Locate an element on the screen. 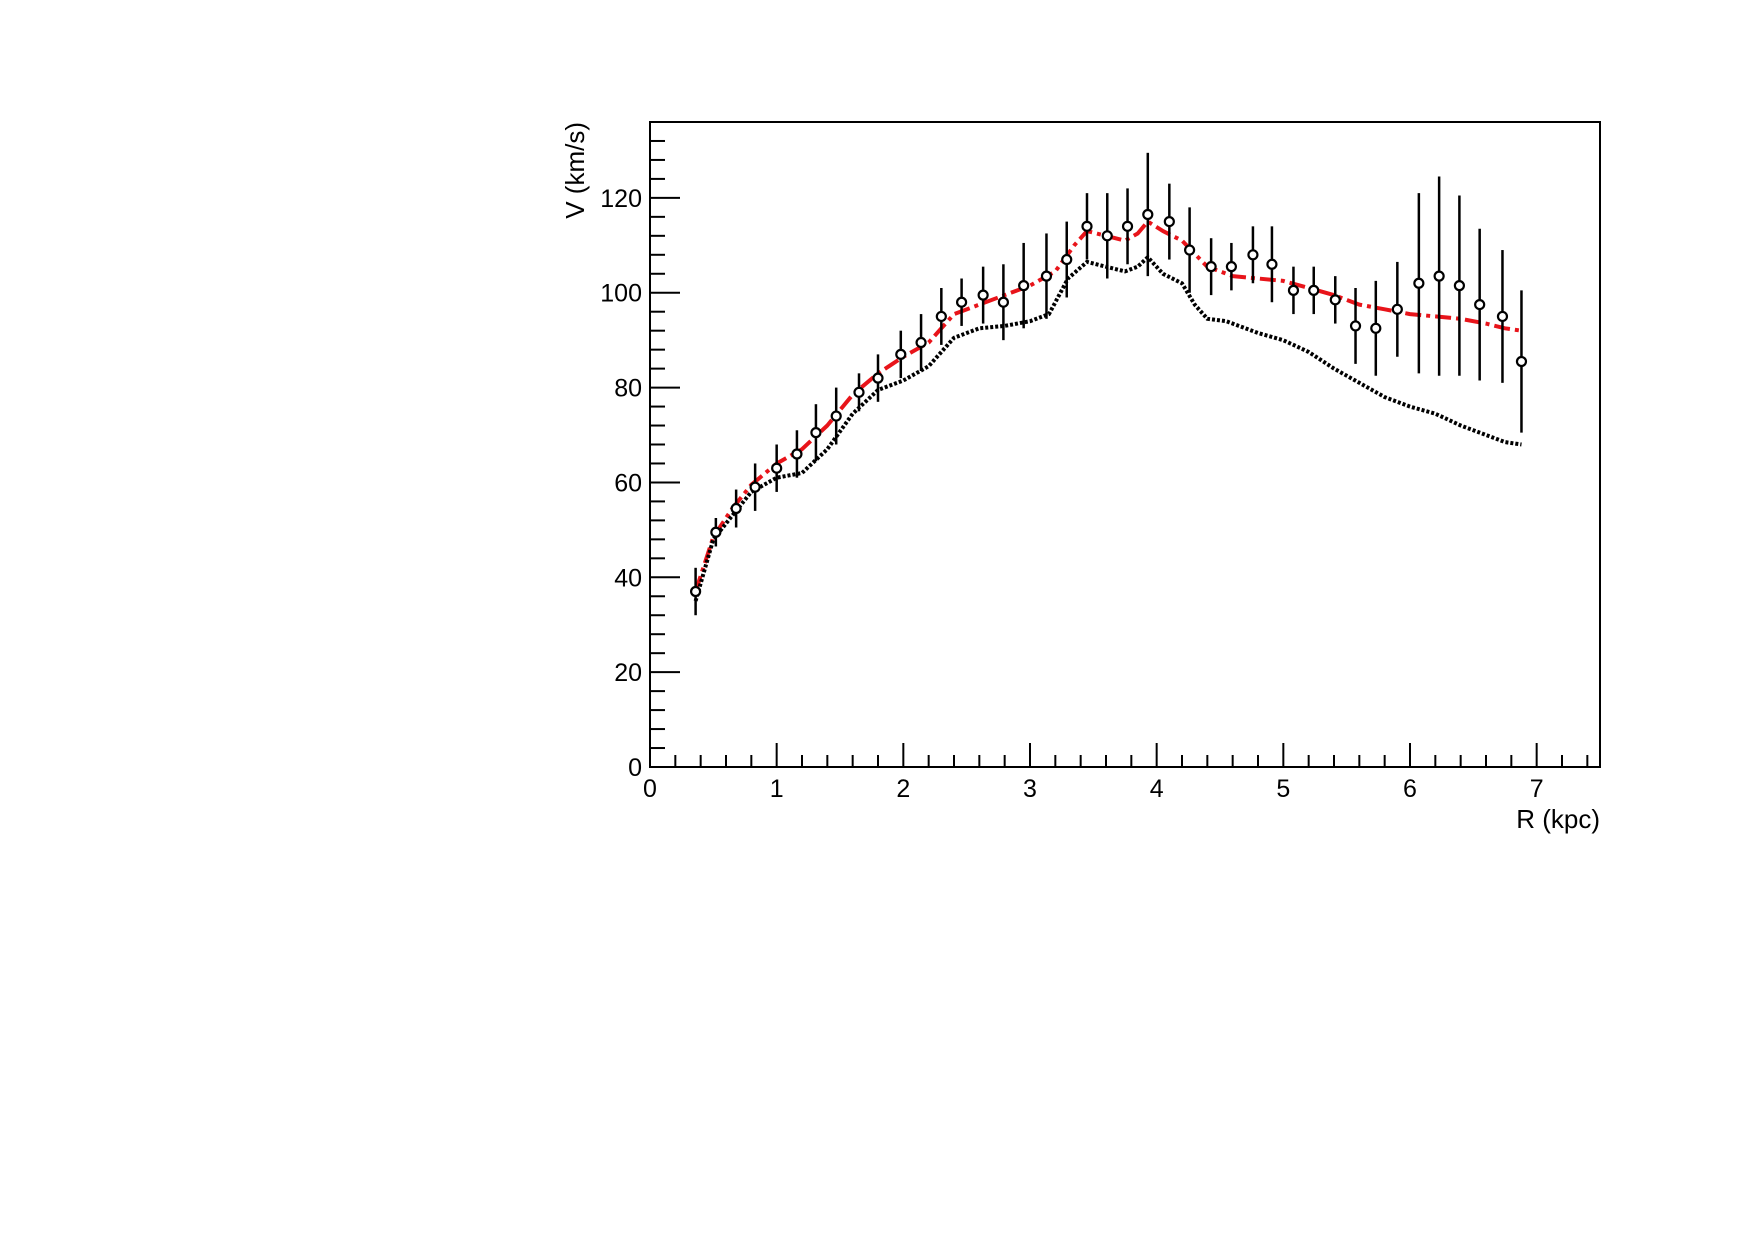 The image size is (1754, 1240). x-tick-label: 3 is located at coordinates (1030, 789).